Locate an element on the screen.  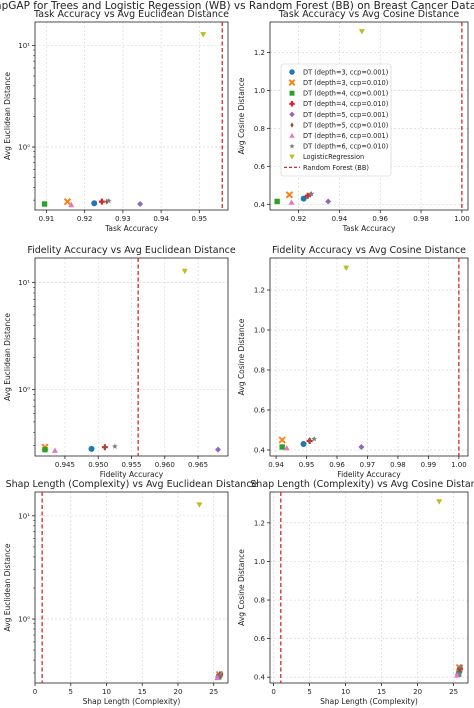
x-tick-label: 0.960 is located at coordinates (165, 465).